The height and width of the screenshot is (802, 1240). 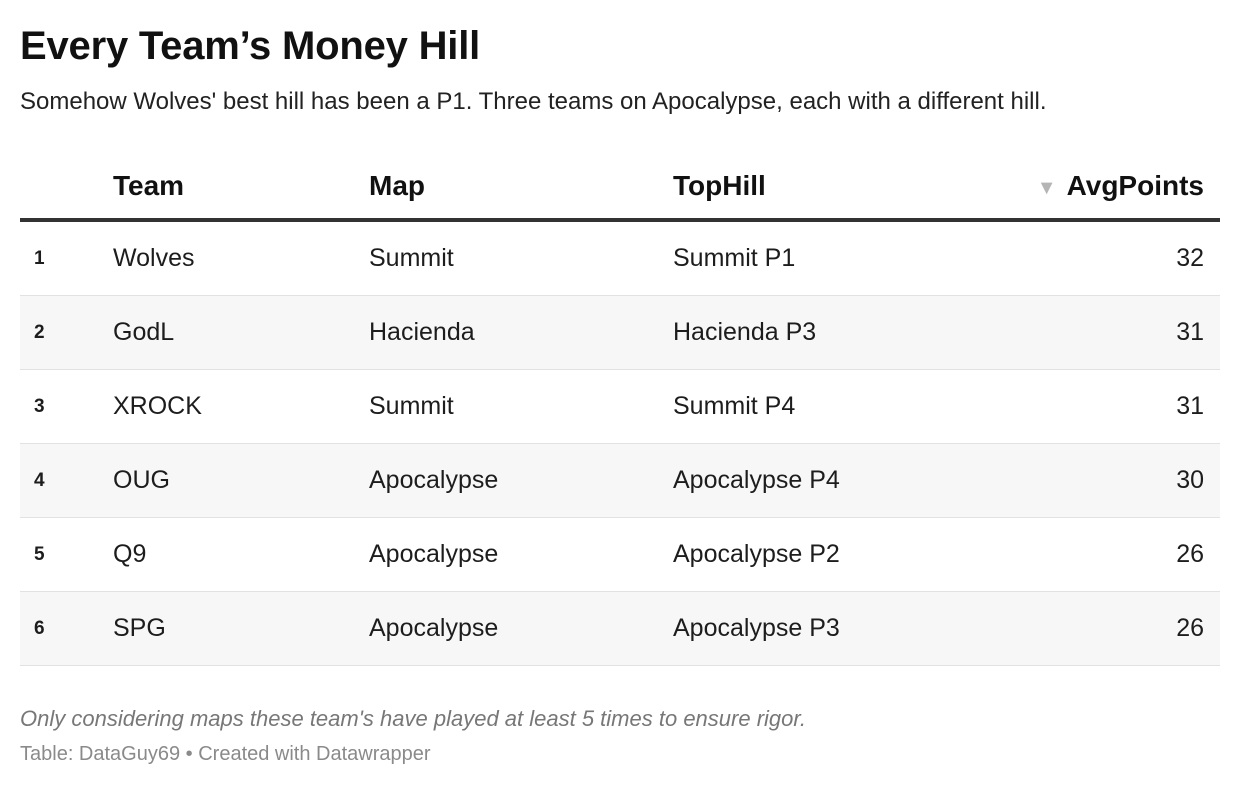 I want to click on table-row: 4 OUG Apocalypse Apocalypse P4 30, so click(x=620, y=480).